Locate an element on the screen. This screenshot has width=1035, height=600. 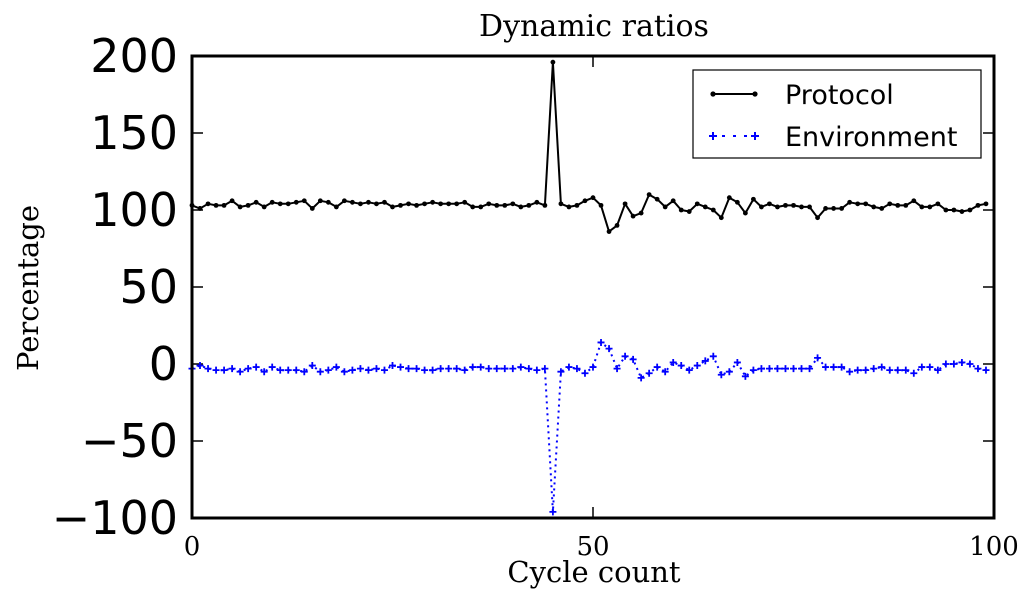
x-tick-label: 100 is located at coordinates (994, 547).